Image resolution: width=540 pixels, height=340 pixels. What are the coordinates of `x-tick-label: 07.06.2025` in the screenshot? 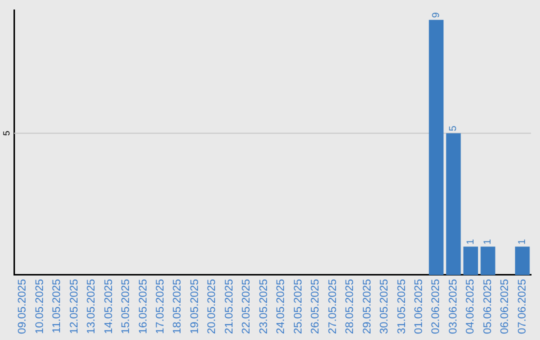 It's located at (522, 306).